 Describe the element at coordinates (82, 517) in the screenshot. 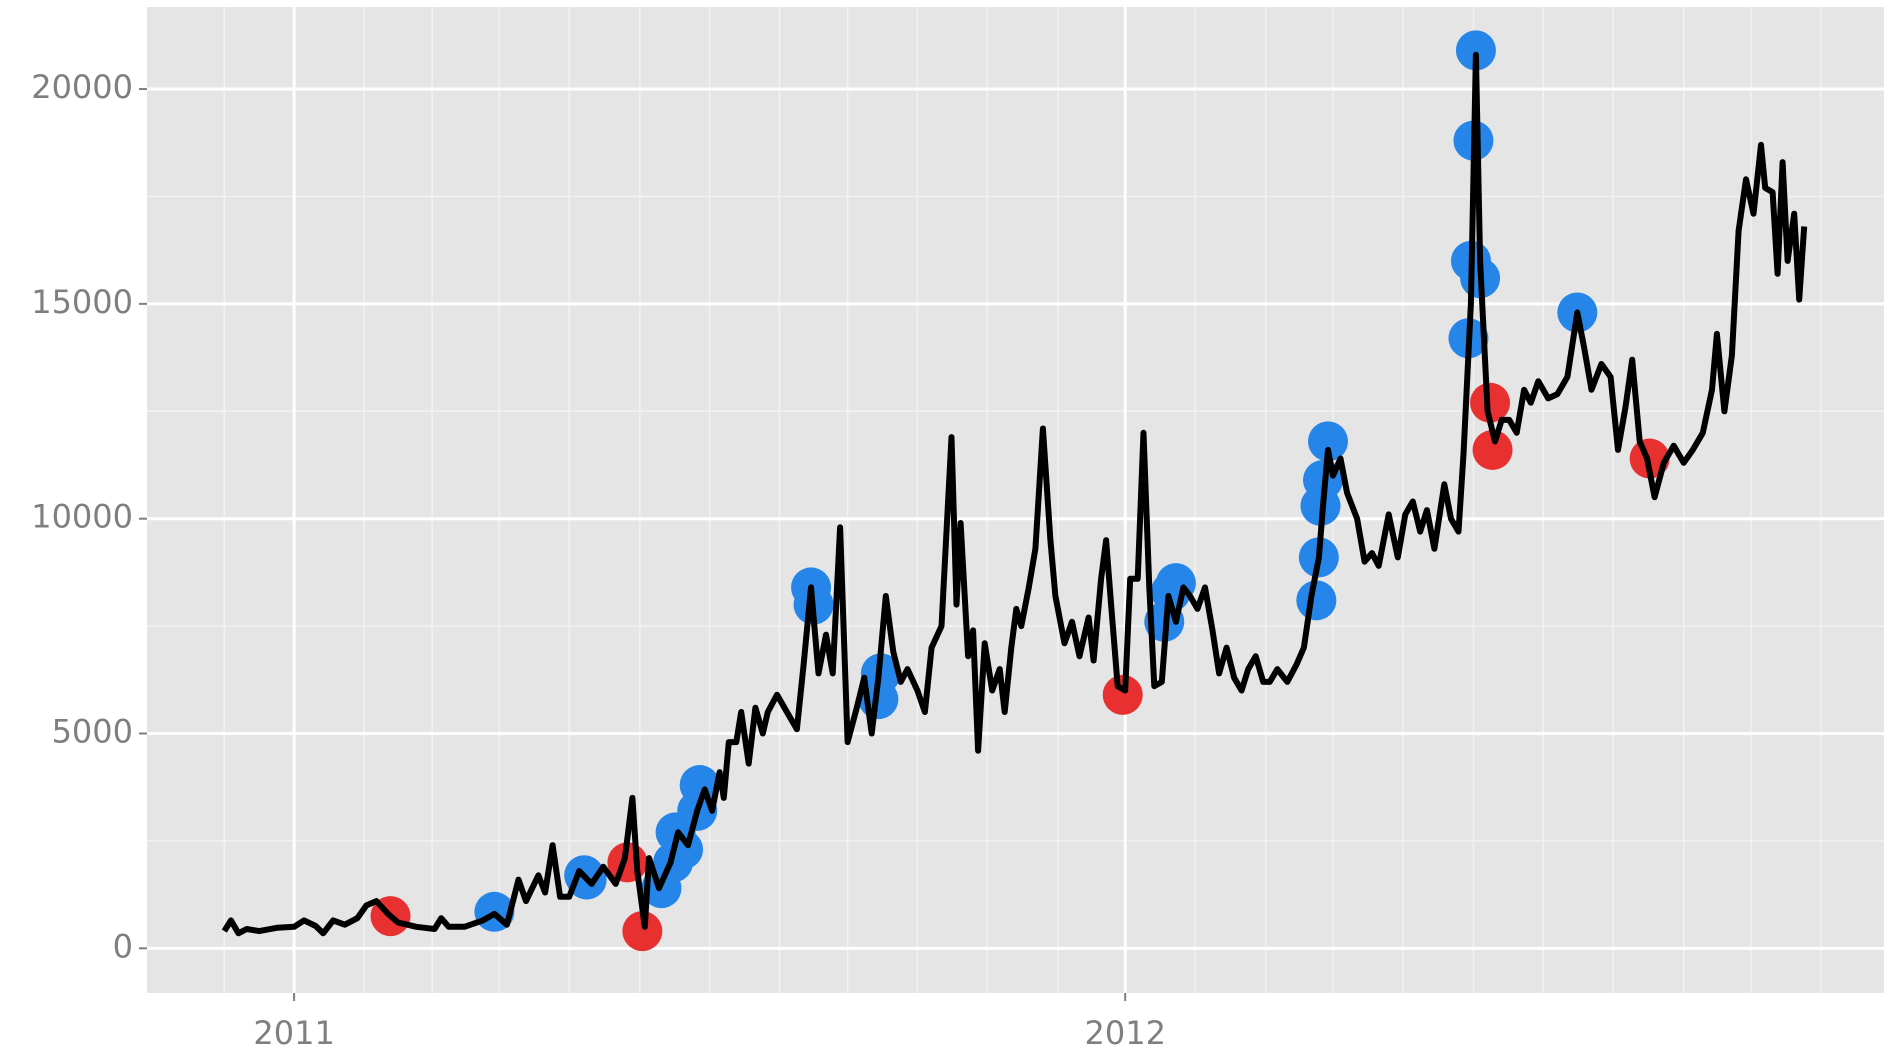

I see `y-tick-label: 10000` at that location.